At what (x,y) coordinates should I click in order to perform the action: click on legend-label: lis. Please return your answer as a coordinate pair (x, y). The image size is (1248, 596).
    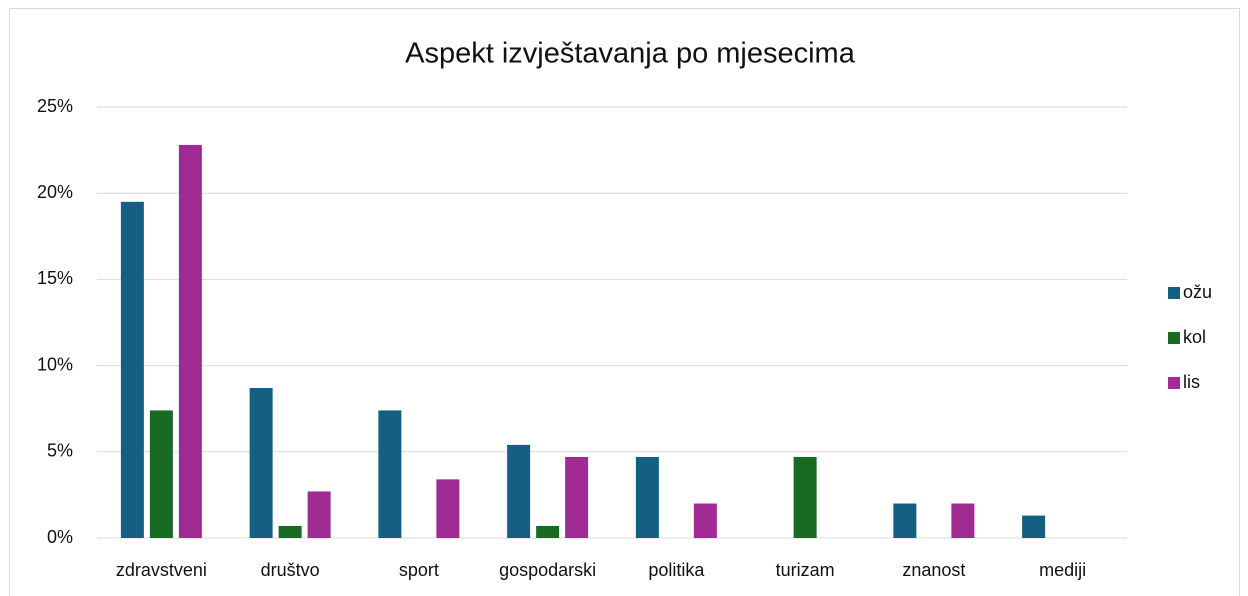
    Looking at the image, I should click on (1191, 382).